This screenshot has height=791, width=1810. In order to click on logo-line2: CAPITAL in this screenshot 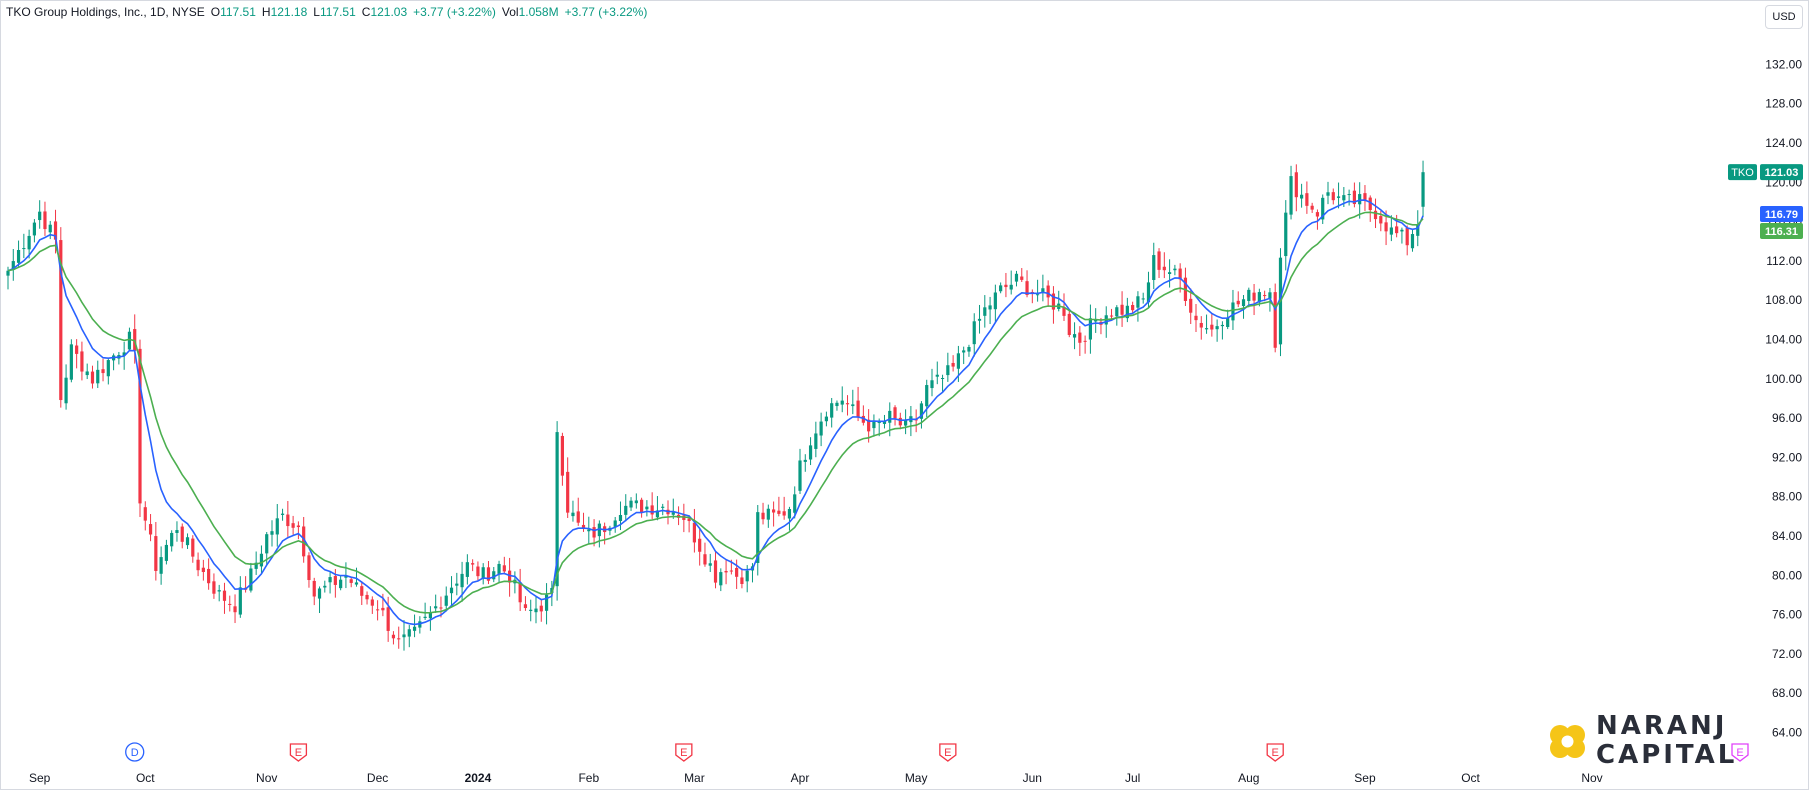, I will do `click(1667, 755)`.